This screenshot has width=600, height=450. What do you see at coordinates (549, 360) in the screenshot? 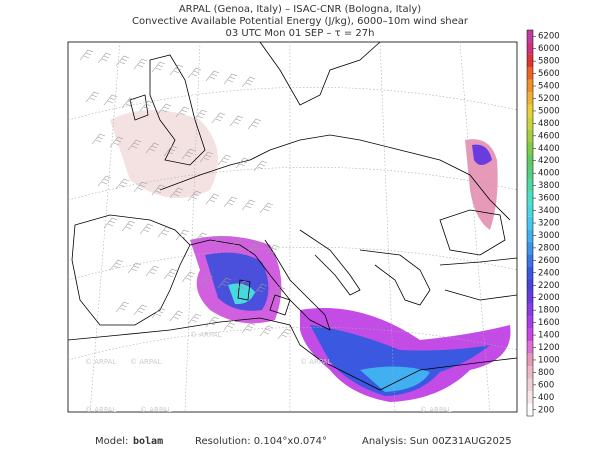
I see `colorbar-label: 1000` at bounding box center [549, 360].